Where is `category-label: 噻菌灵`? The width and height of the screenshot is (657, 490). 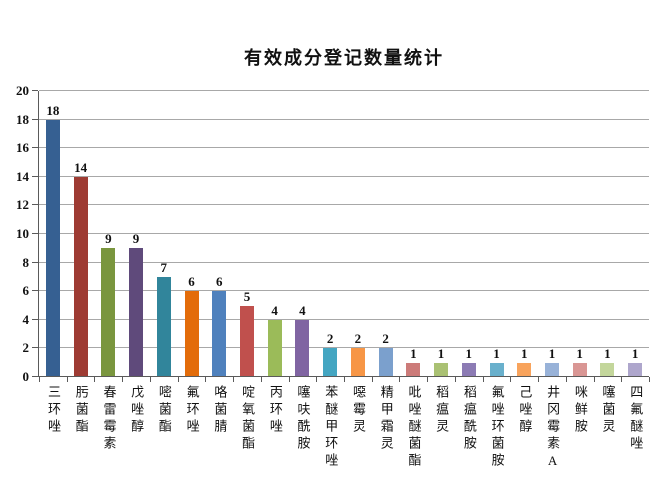 category-label: 噻菌灵 is located at coordinates (608, 410).